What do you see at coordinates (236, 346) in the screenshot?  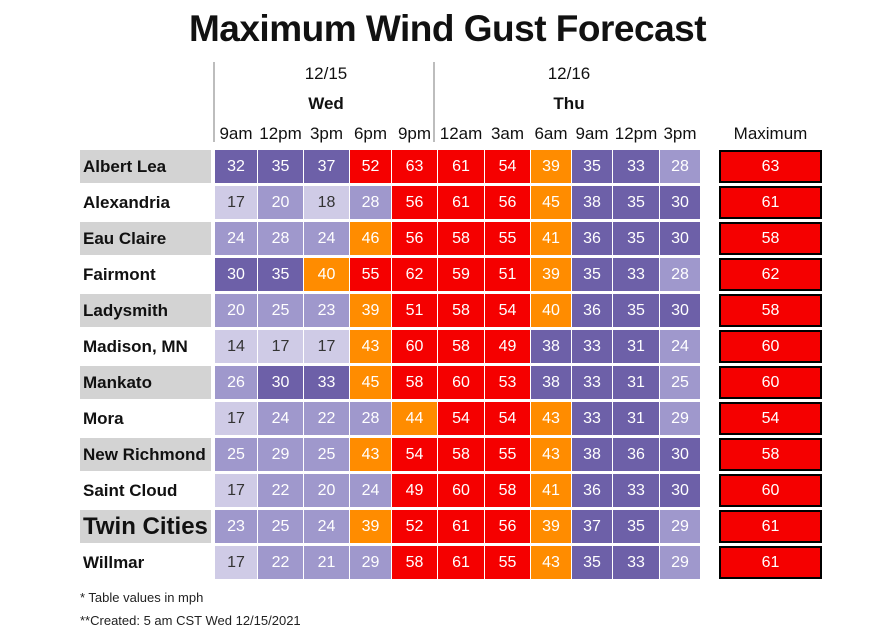 I see `gust-cell: 14` at bounding box center [236, 346].